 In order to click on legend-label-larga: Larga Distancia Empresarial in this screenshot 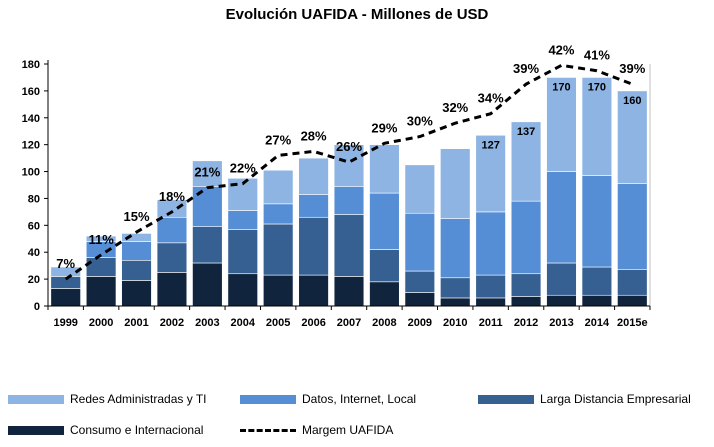, I will do `click(615, 399)`.